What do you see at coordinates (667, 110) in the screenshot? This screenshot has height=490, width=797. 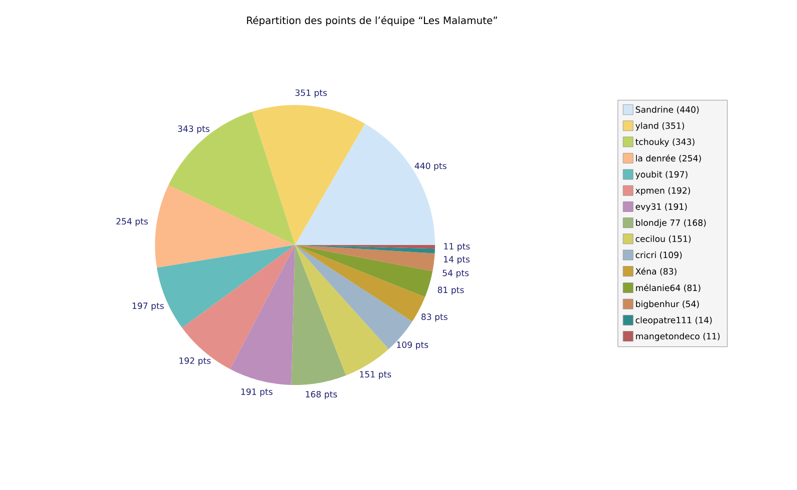 I see `legend-label: Sandrine (440)` at bounding box center [667, 110].